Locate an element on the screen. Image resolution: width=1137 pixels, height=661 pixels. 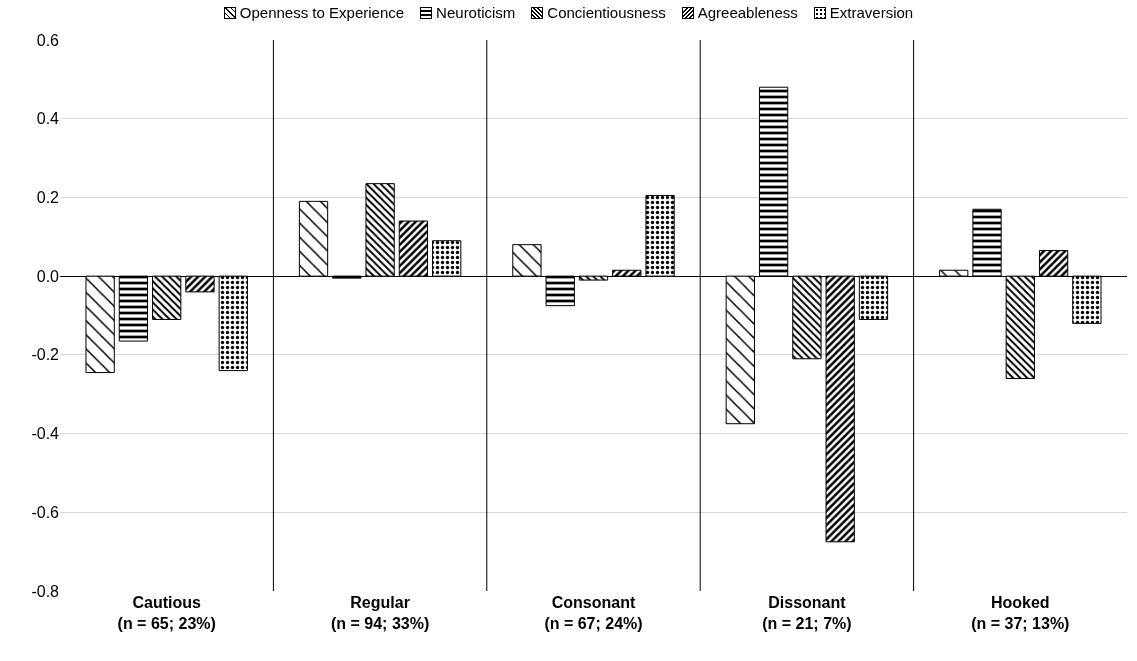
y-tick-label: -0.4 is located at coordinates (45, 434).